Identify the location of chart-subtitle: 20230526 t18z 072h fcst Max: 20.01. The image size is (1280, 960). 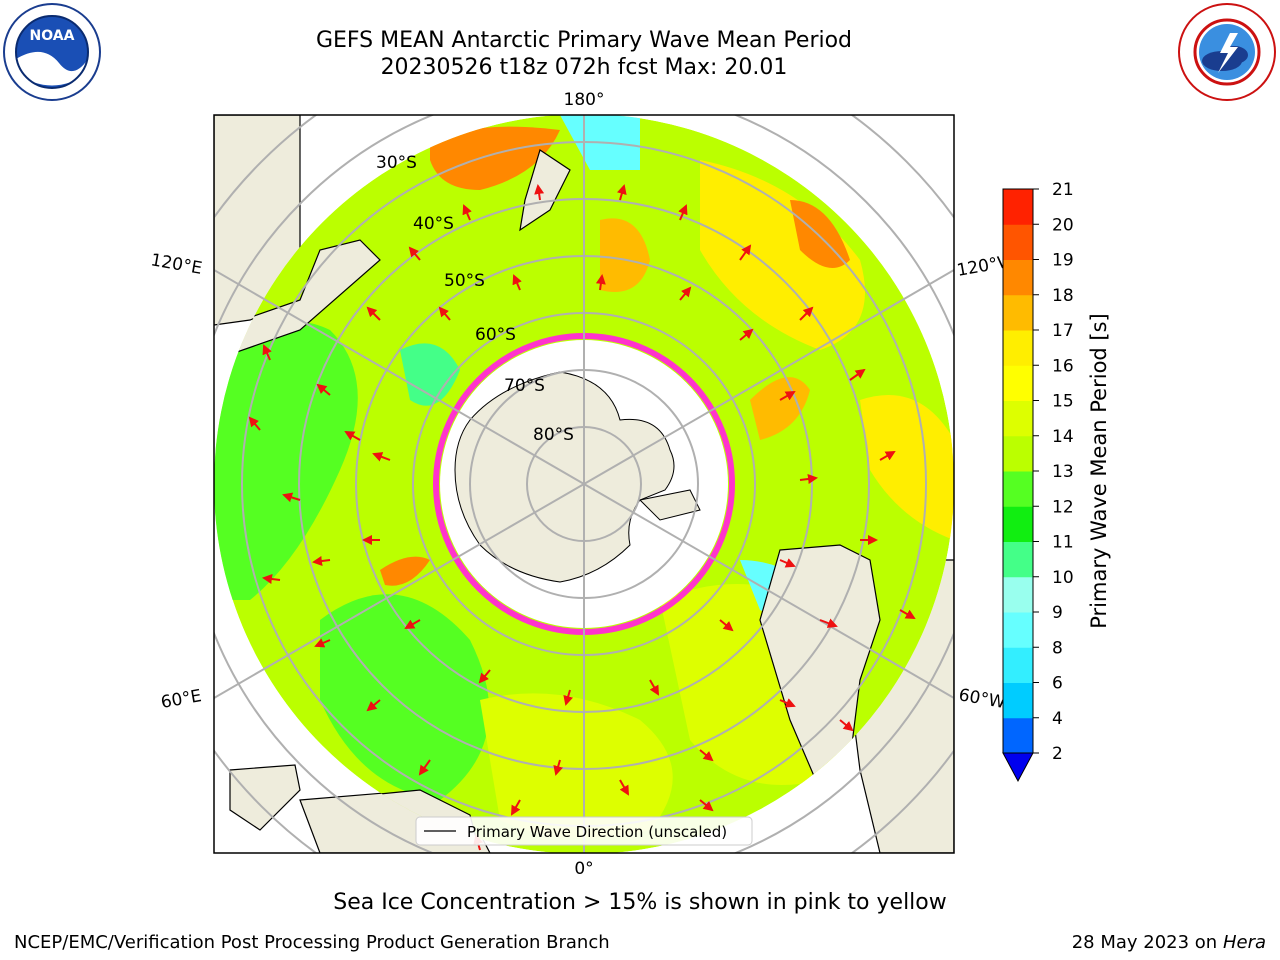
(584, 67).